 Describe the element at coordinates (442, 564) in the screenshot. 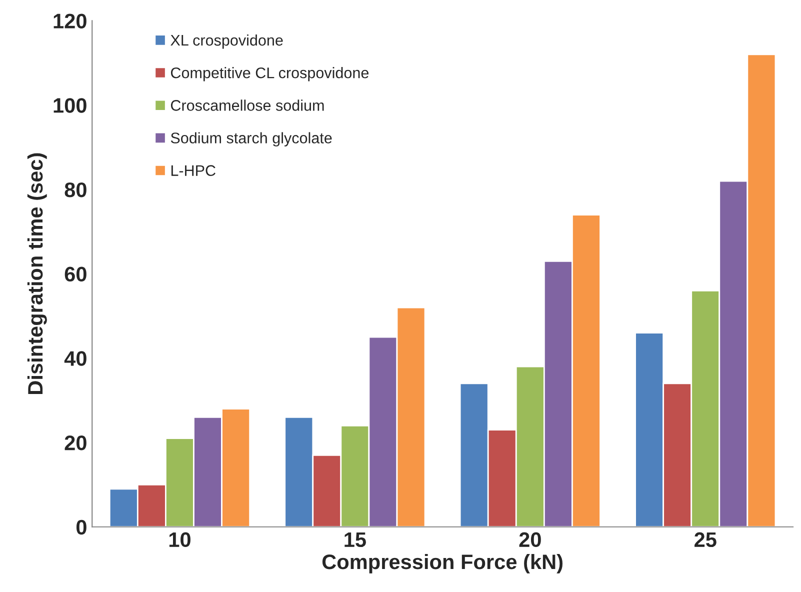

I see `x-axis-title: Compression Force (kN)` at that location.